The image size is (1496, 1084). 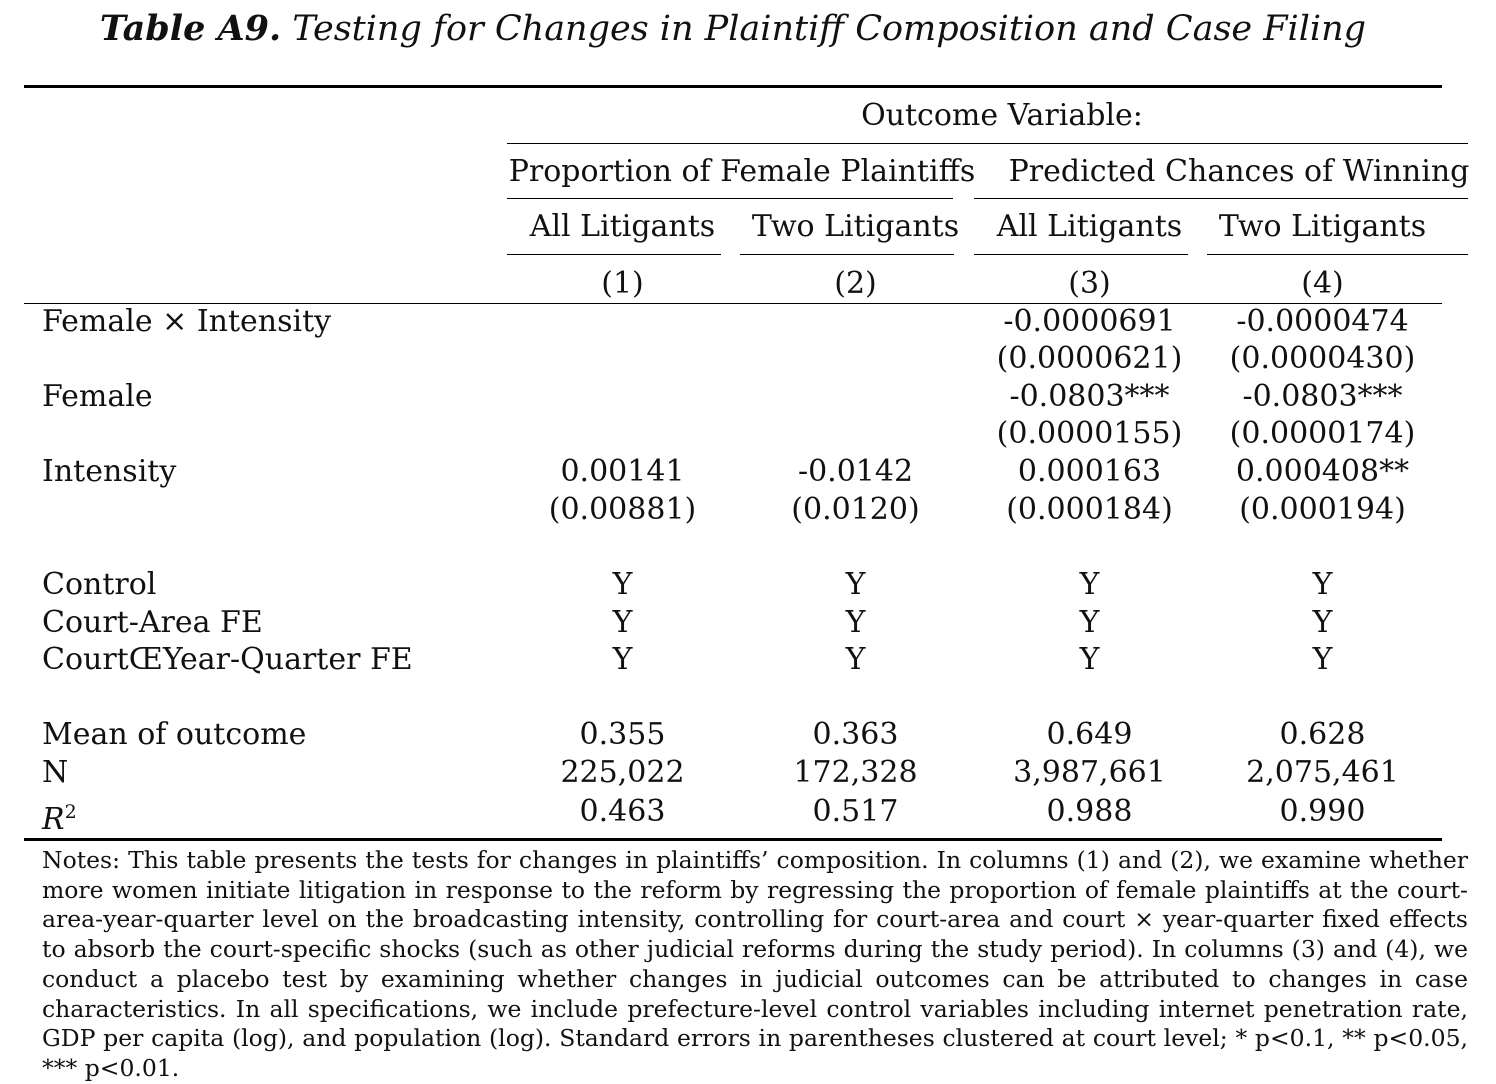 I want to click on column-number: (1), so click(x=622, y=283).